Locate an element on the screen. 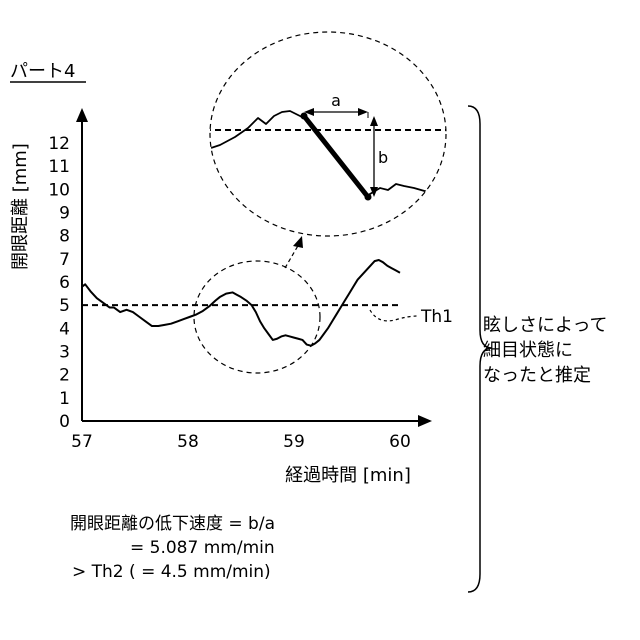 The image size is (640, 640). series-line is located at coordinates (241, 303).